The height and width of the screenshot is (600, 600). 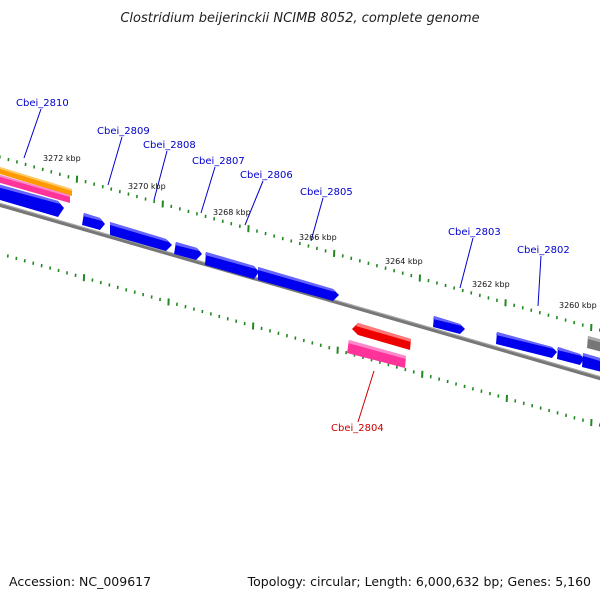 I want to click on gene-reverse, so click(x=381, y=336).